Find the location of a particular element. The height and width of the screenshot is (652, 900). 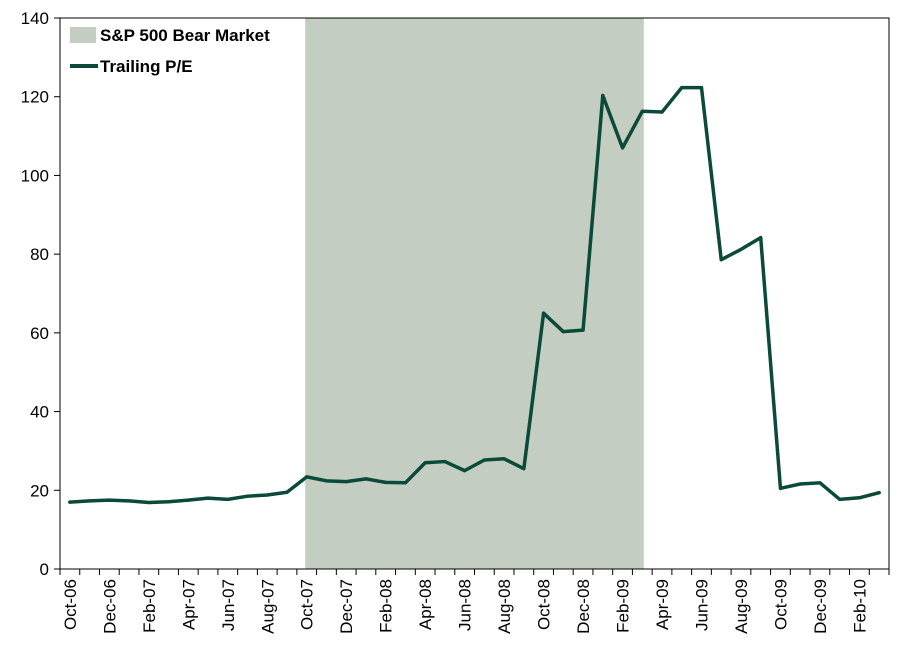

x-tick-label: Oct-08 is located at coordinates (544, 604).